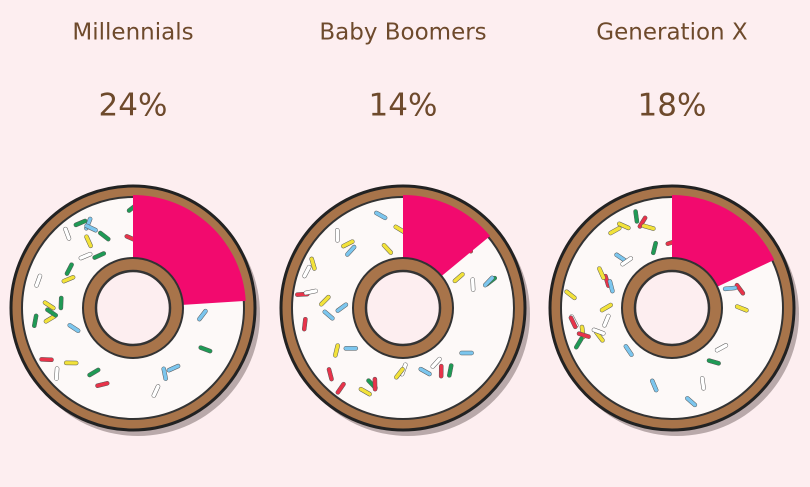 This screenshot has width=810, height=487. I want to click on value-label: 14%, so click(403, 106).